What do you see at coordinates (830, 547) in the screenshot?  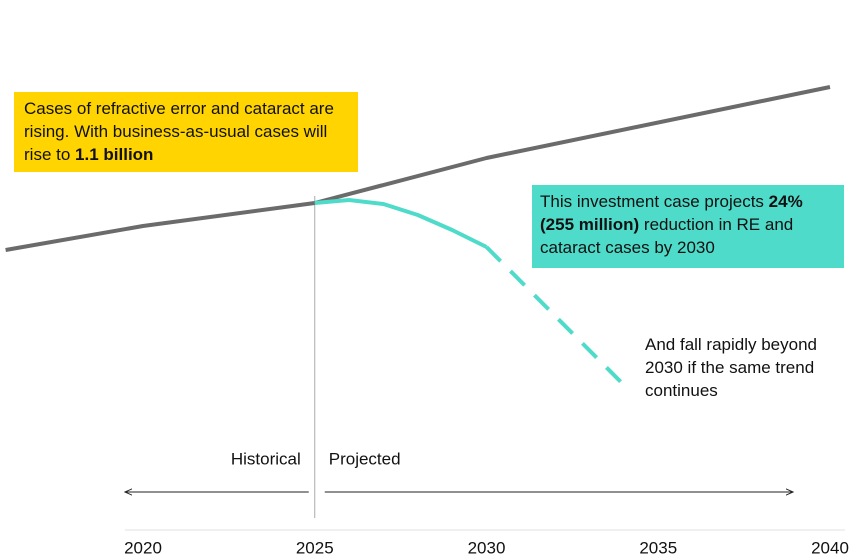 I see `x-tick-label: 2040` at bounding box center [830, 547].